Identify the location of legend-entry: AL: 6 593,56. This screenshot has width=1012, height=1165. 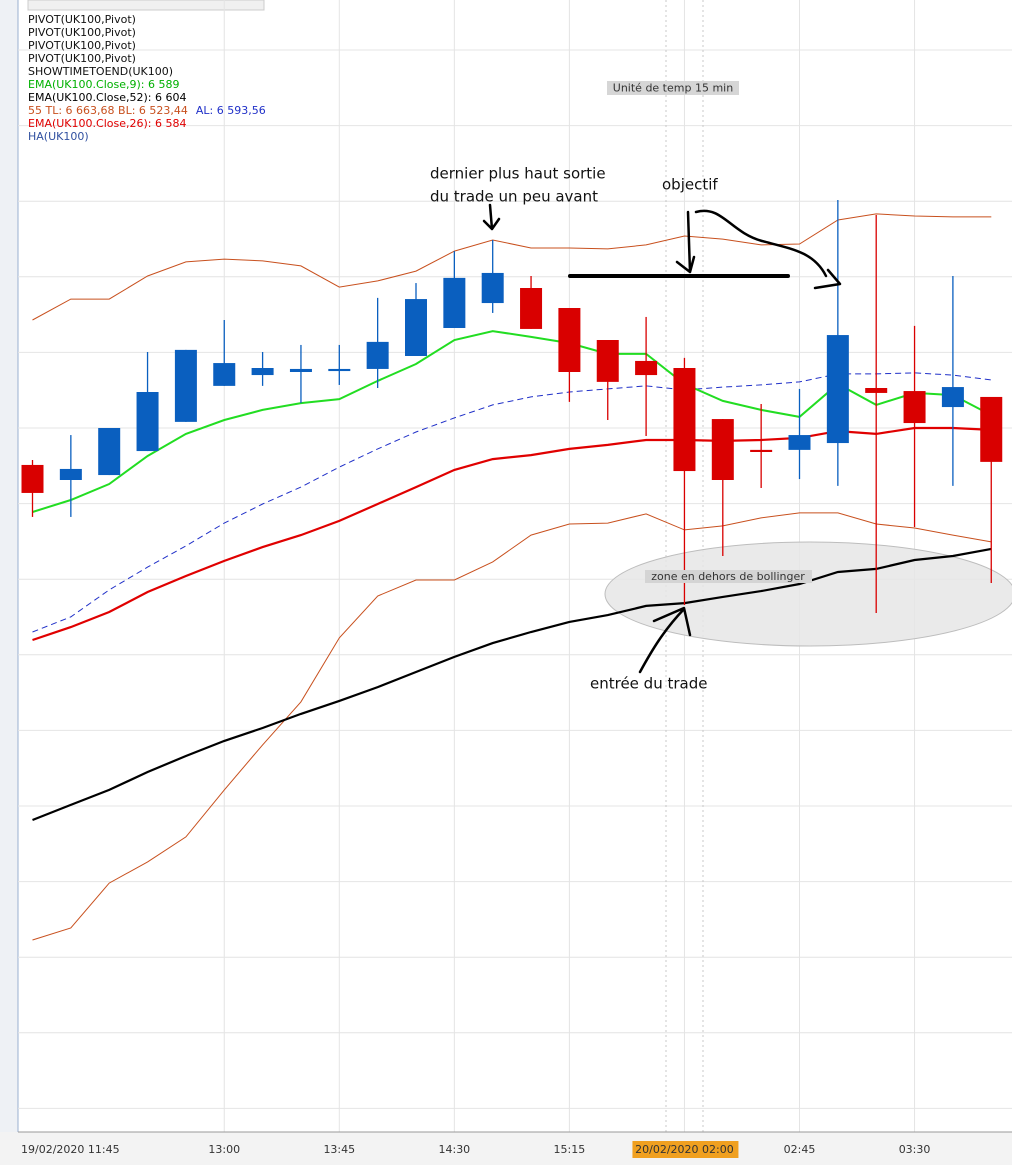
(231, 110).